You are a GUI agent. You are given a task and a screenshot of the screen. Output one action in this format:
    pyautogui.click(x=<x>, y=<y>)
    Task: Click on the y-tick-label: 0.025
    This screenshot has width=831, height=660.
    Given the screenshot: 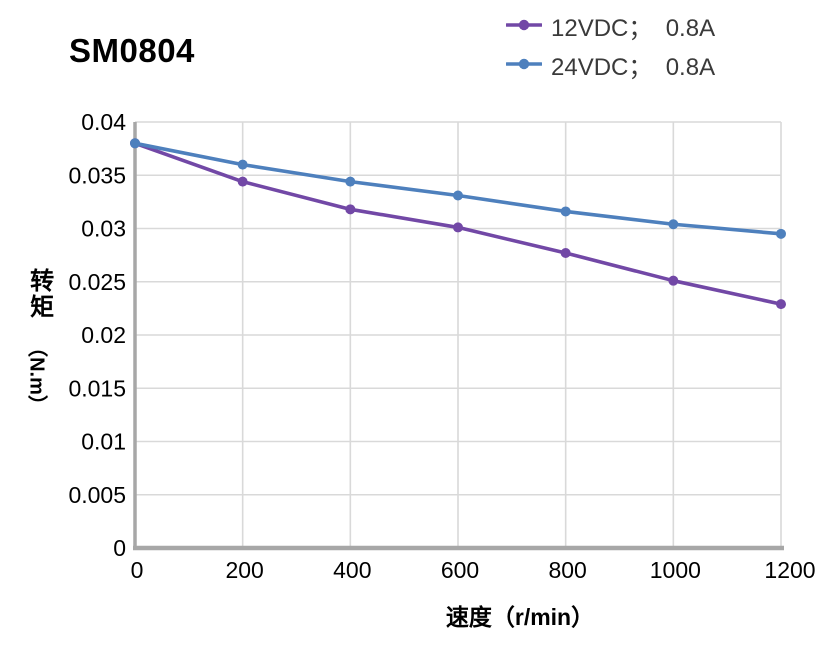 What is the action you would take?
    pyautogui.click(x=97, y=282)
    